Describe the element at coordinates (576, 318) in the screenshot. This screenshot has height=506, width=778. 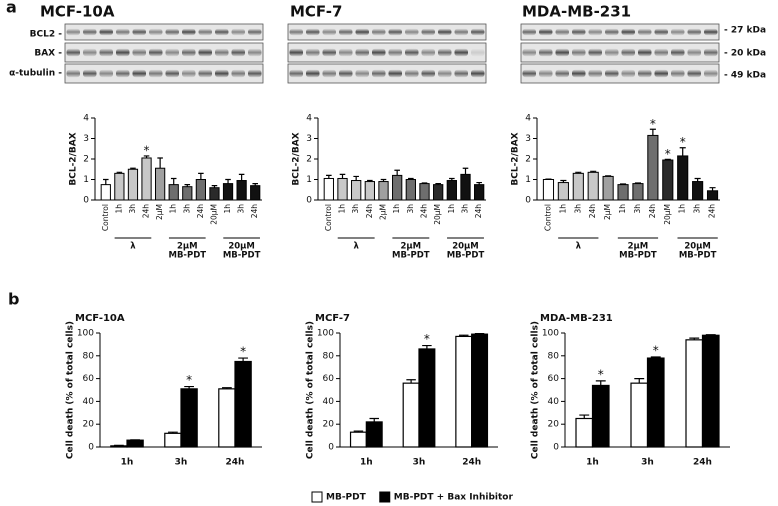
I see `chart-title: MDA-MB-231` at that location.